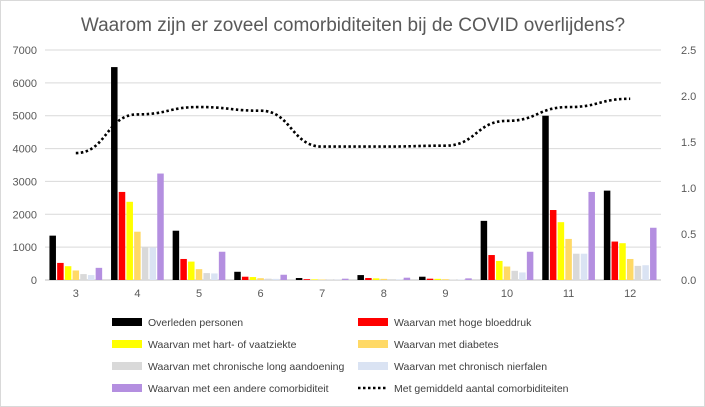 Image resolution: width=705 pixels, height=407 pixels. I want to click on legend-label: Overleden personen, so click(195, 323).